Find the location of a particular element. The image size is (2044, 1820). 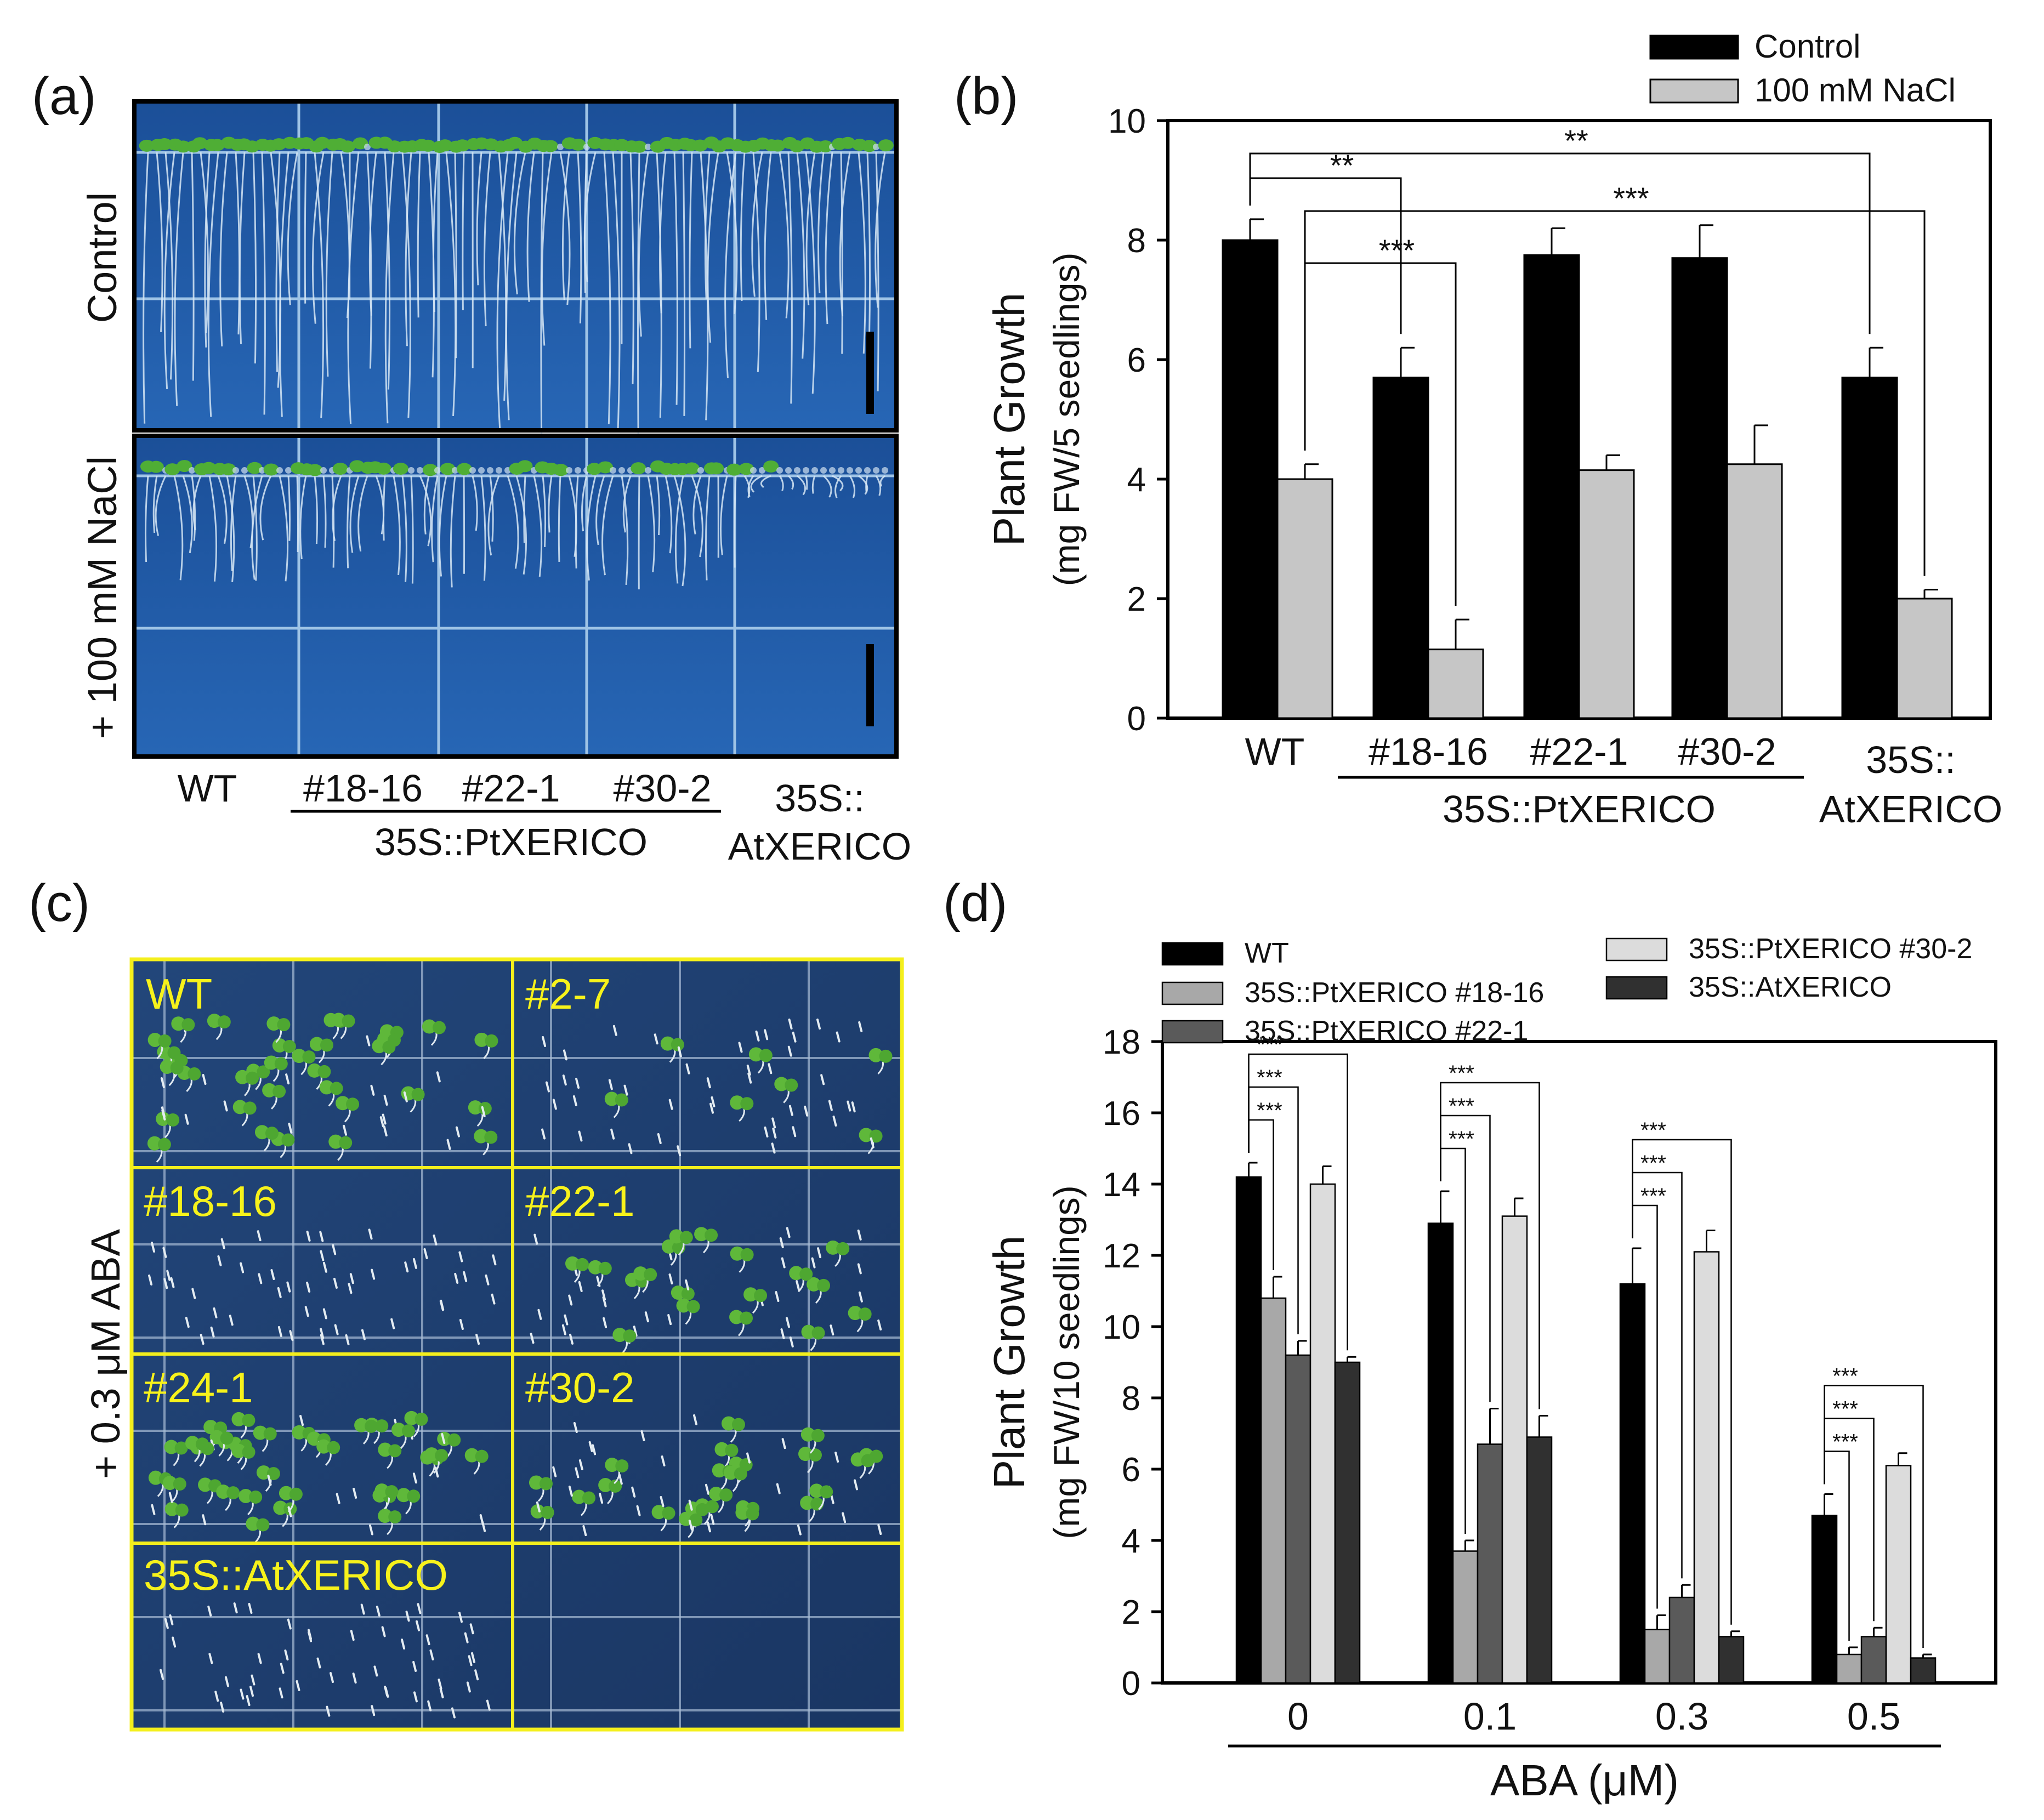

panel-b-xtick-label: 35S:: is located at coordinates (1910, 759).